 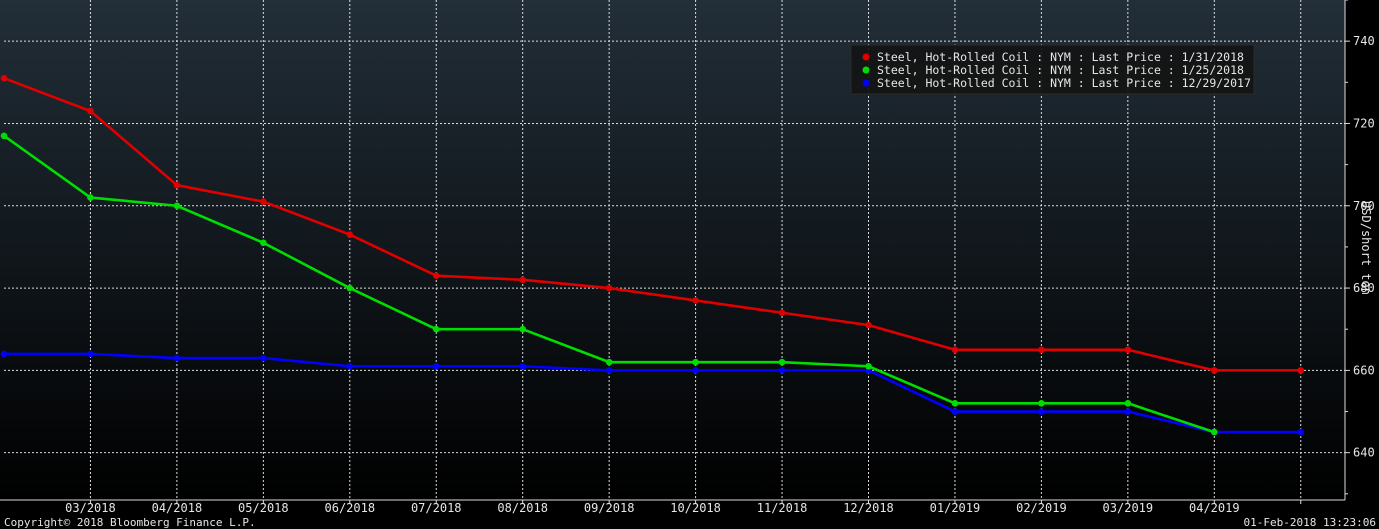 I want to click on x-tick-label: 04/2019, so click(x=1214, y=508).